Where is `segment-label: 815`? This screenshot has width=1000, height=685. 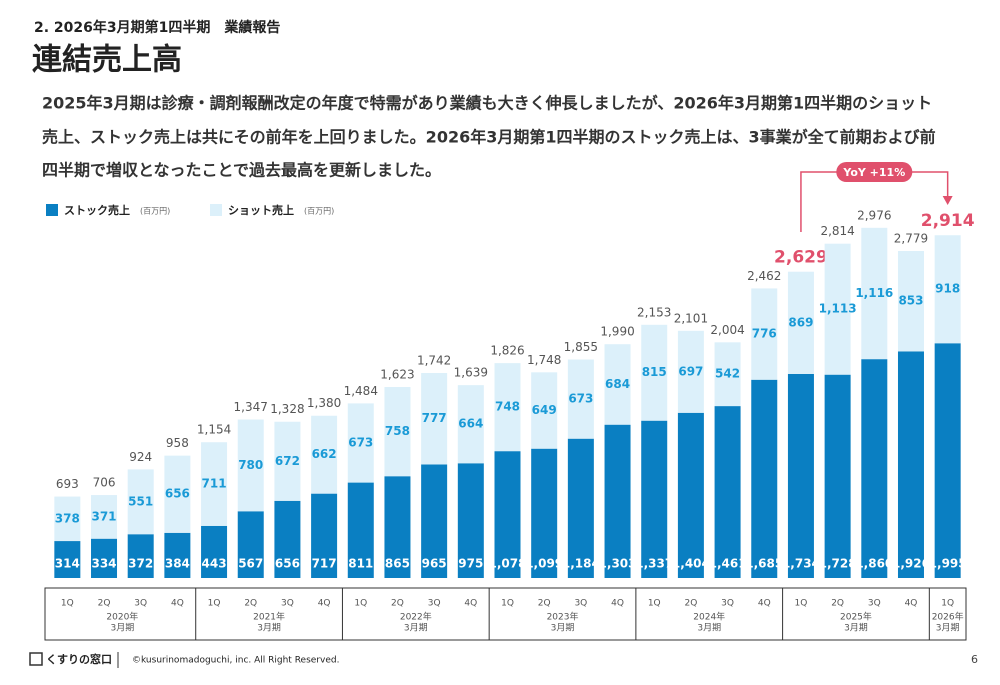
segment-label: 815 is located at coordinates (654, 372).